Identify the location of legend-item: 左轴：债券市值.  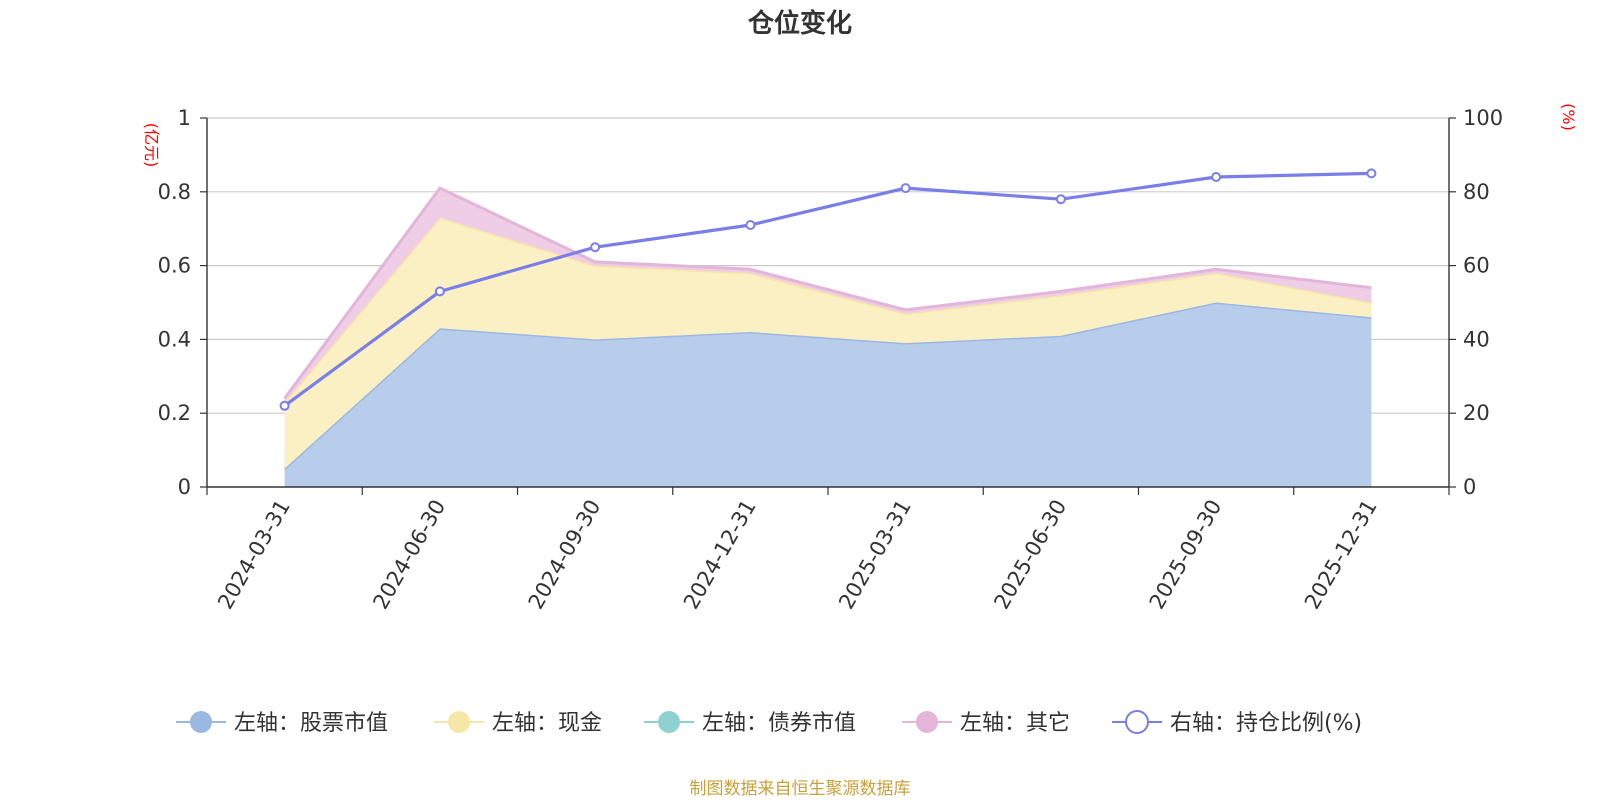
(750, 723).